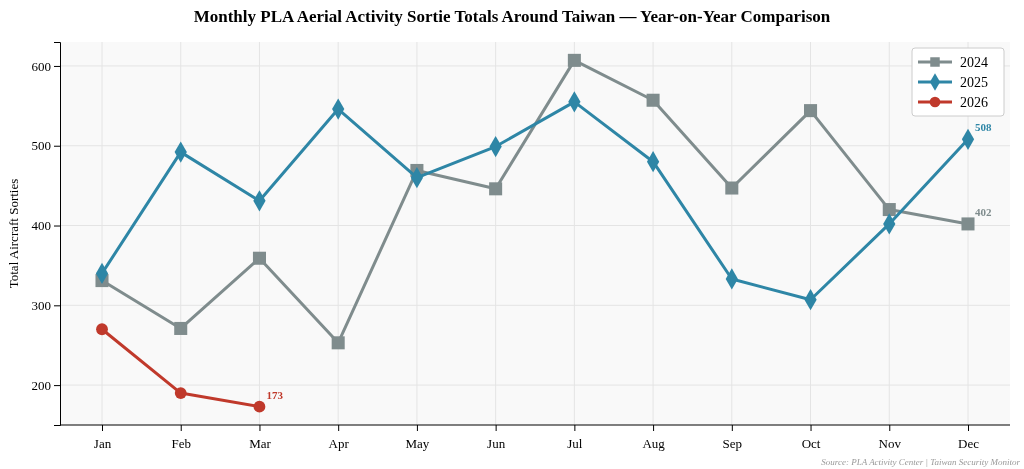  Describe the element at coordinates (102, 444) in the screenshot. I see `x-tick-label: Jan` at that location.